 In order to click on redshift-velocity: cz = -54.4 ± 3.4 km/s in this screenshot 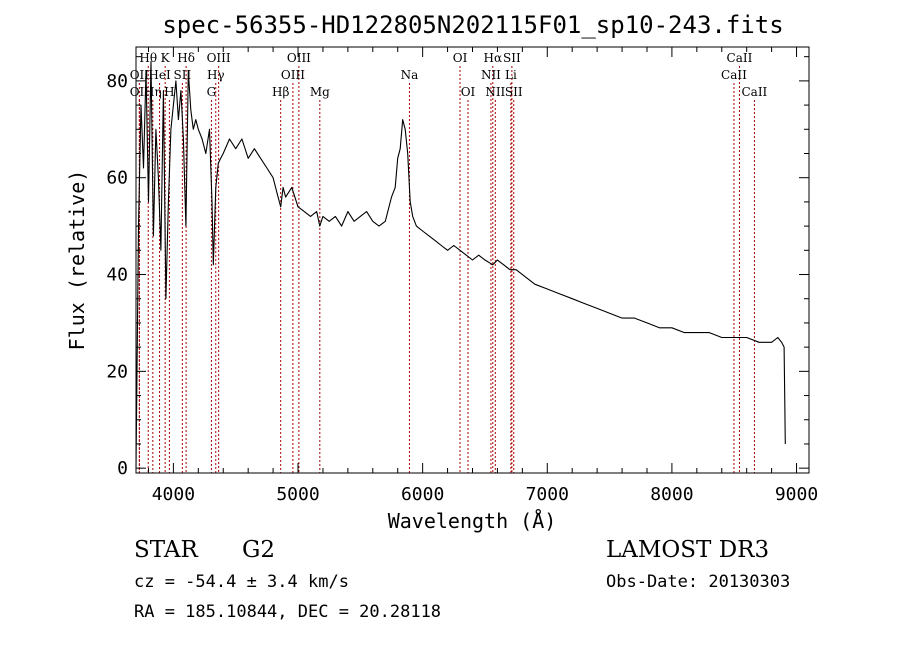, I will do `click(241, 582)`.